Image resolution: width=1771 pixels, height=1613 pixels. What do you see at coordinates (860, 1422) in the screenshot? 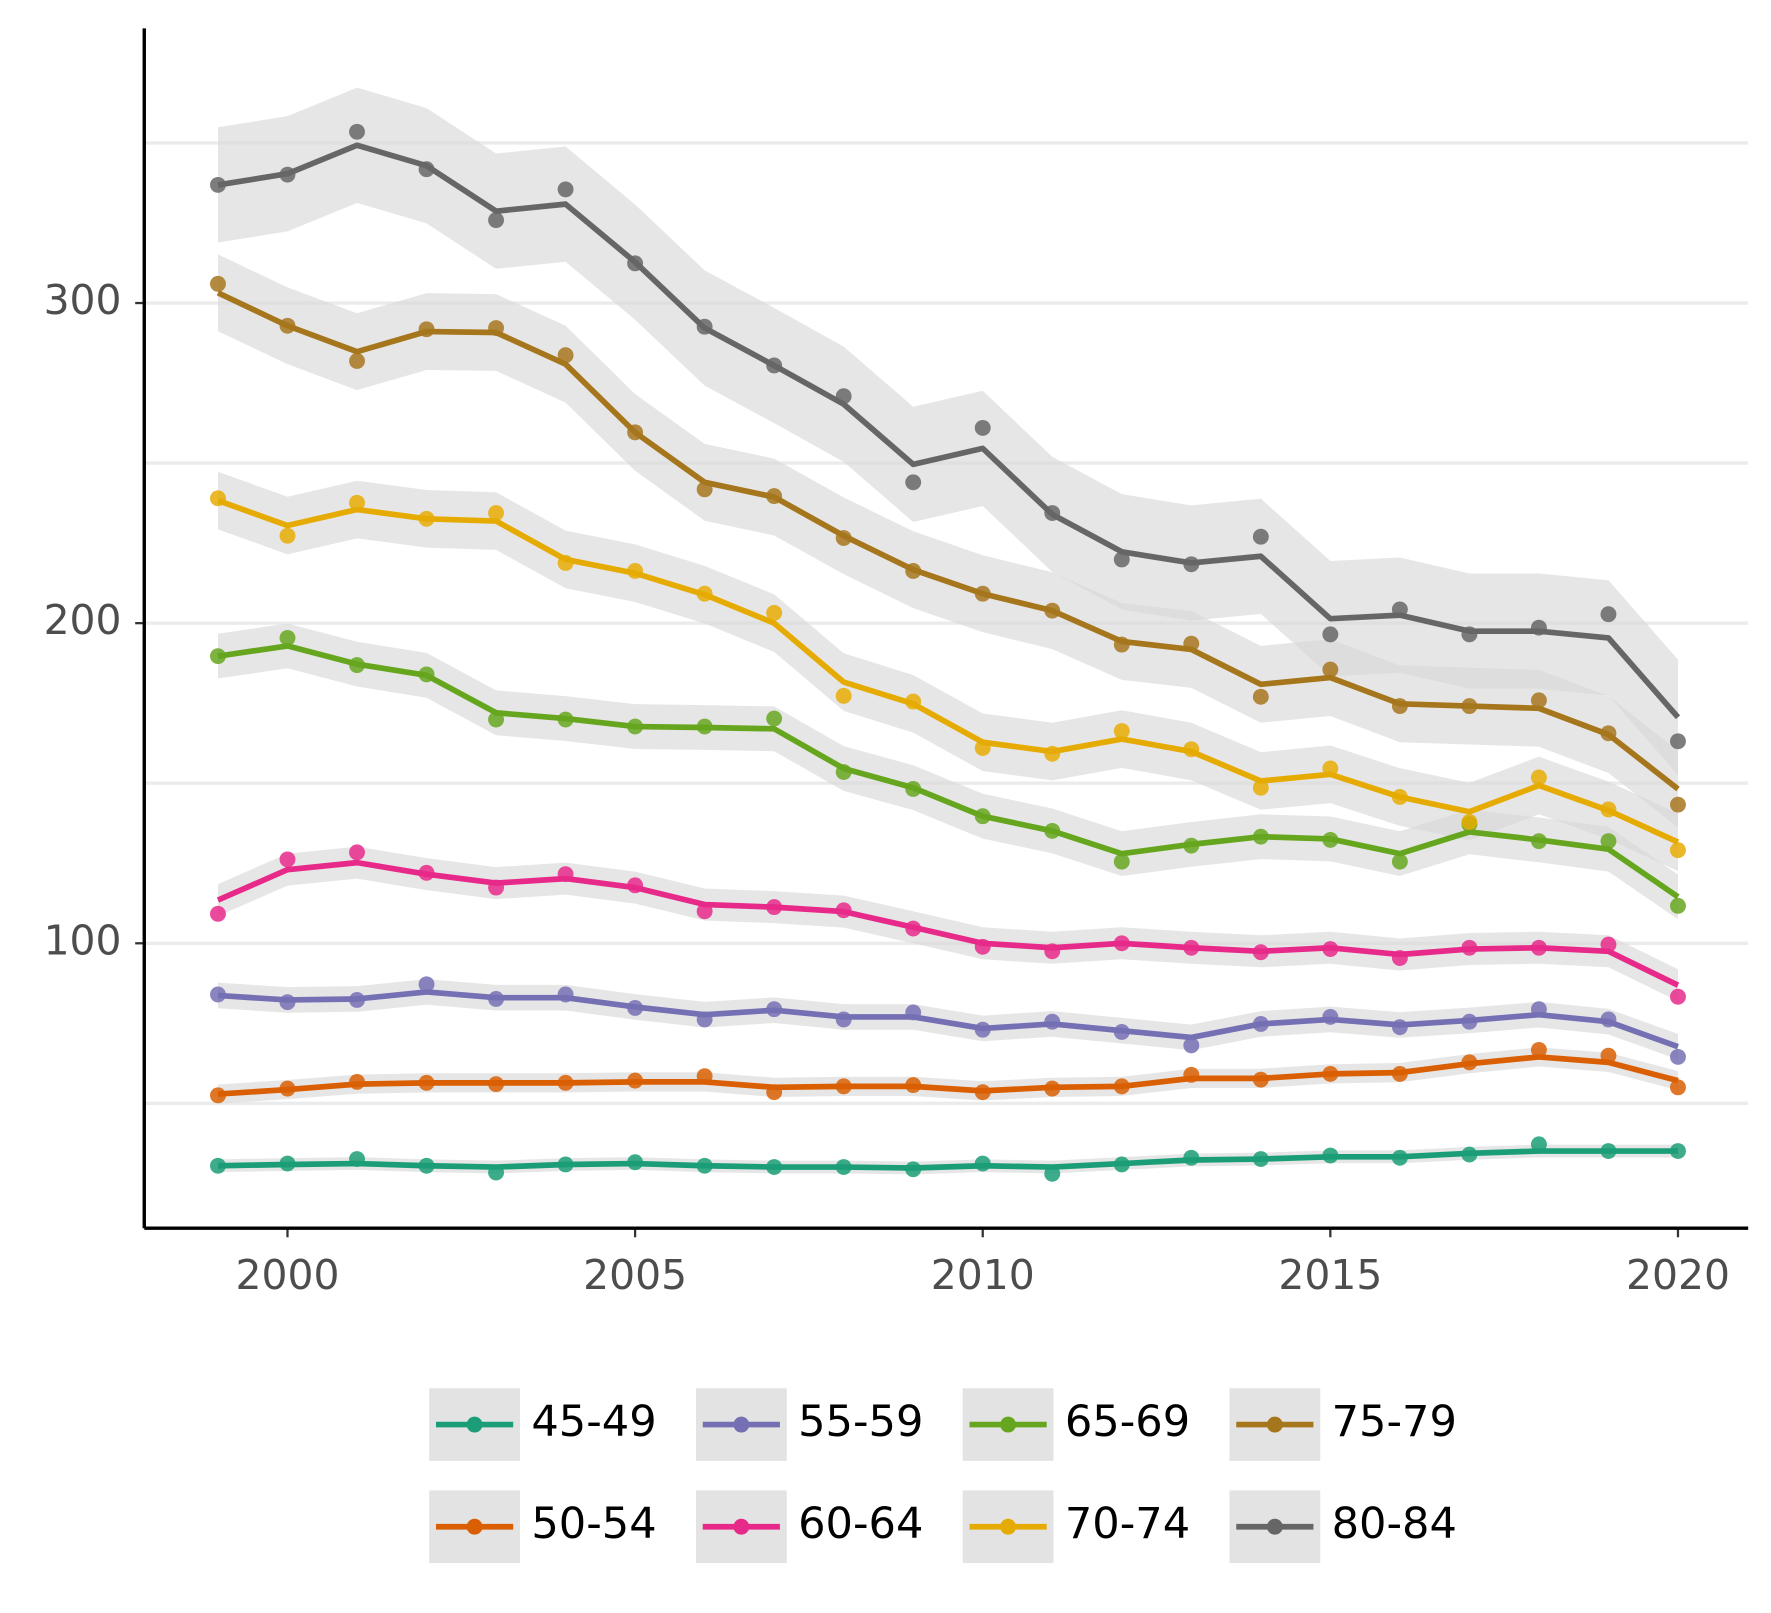
I see `legend-label: 55-59` at bounding box center [860, 1422].